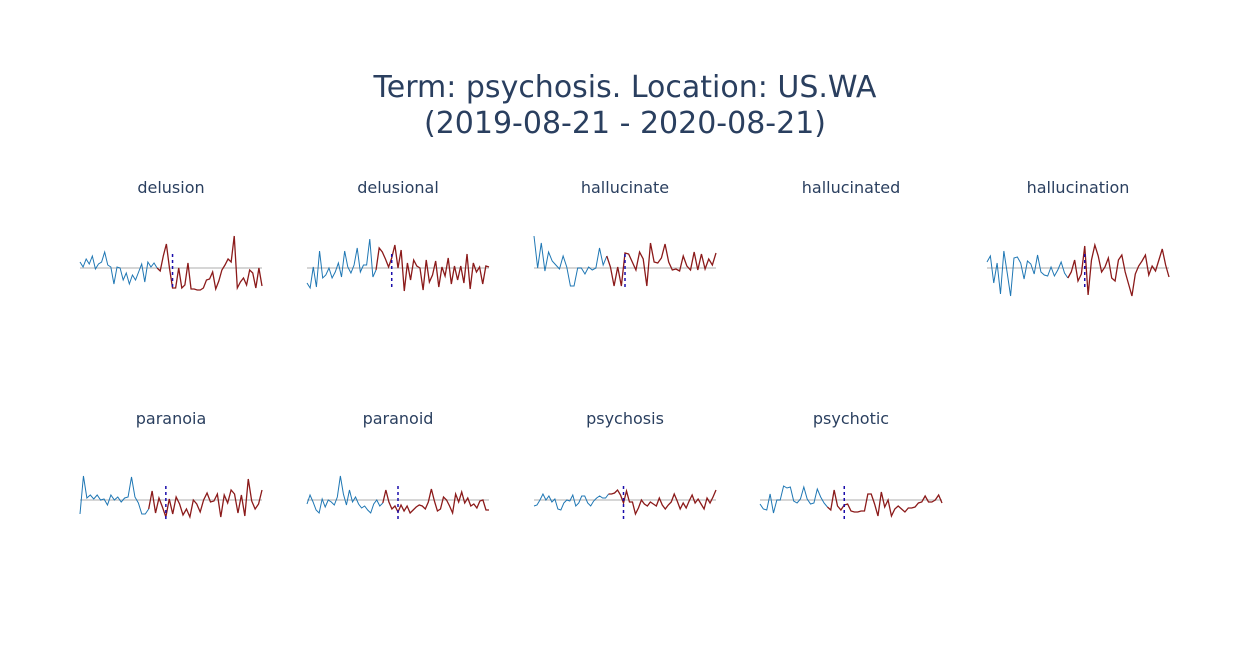 This screenshot has width=1250, height=650. Describe the element at coordinates (1078, 237) in the screenshot. I see `panel-hallucination: hallucination` at that location.